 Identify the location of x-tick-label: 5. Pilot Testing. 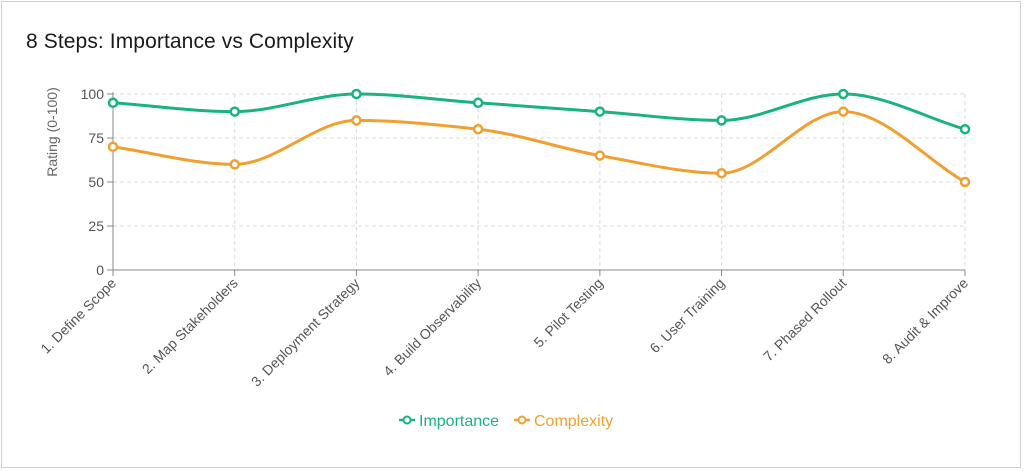
(568, 313).